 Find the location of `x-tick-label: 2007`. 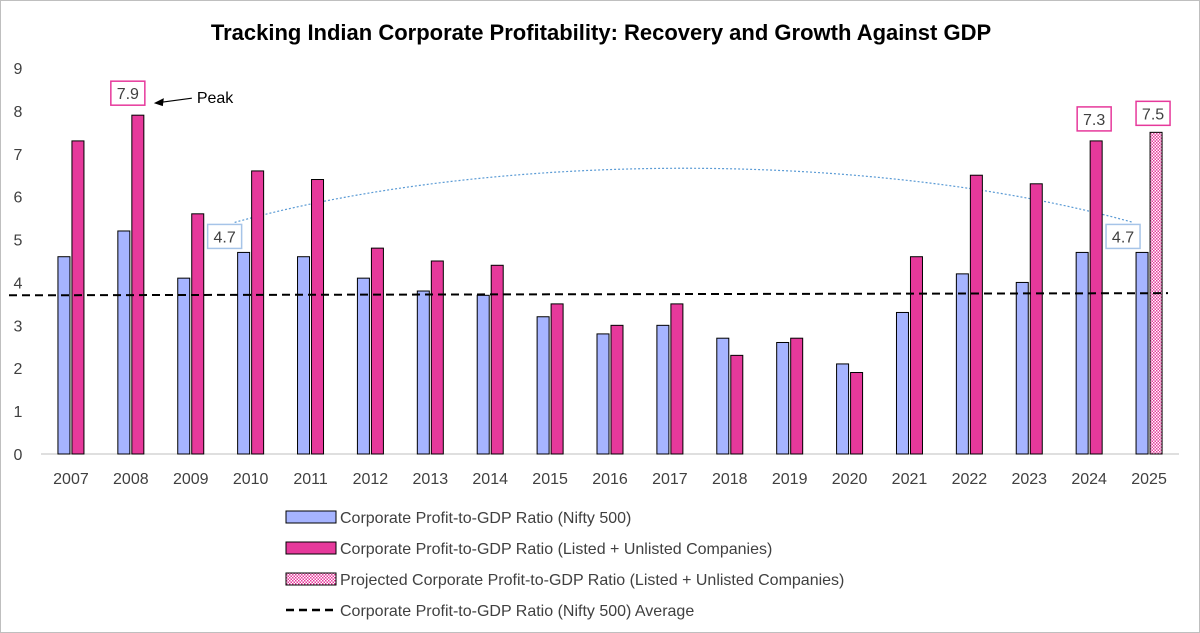

x-tick-label: 2007 is located at coordinates (71, 479).